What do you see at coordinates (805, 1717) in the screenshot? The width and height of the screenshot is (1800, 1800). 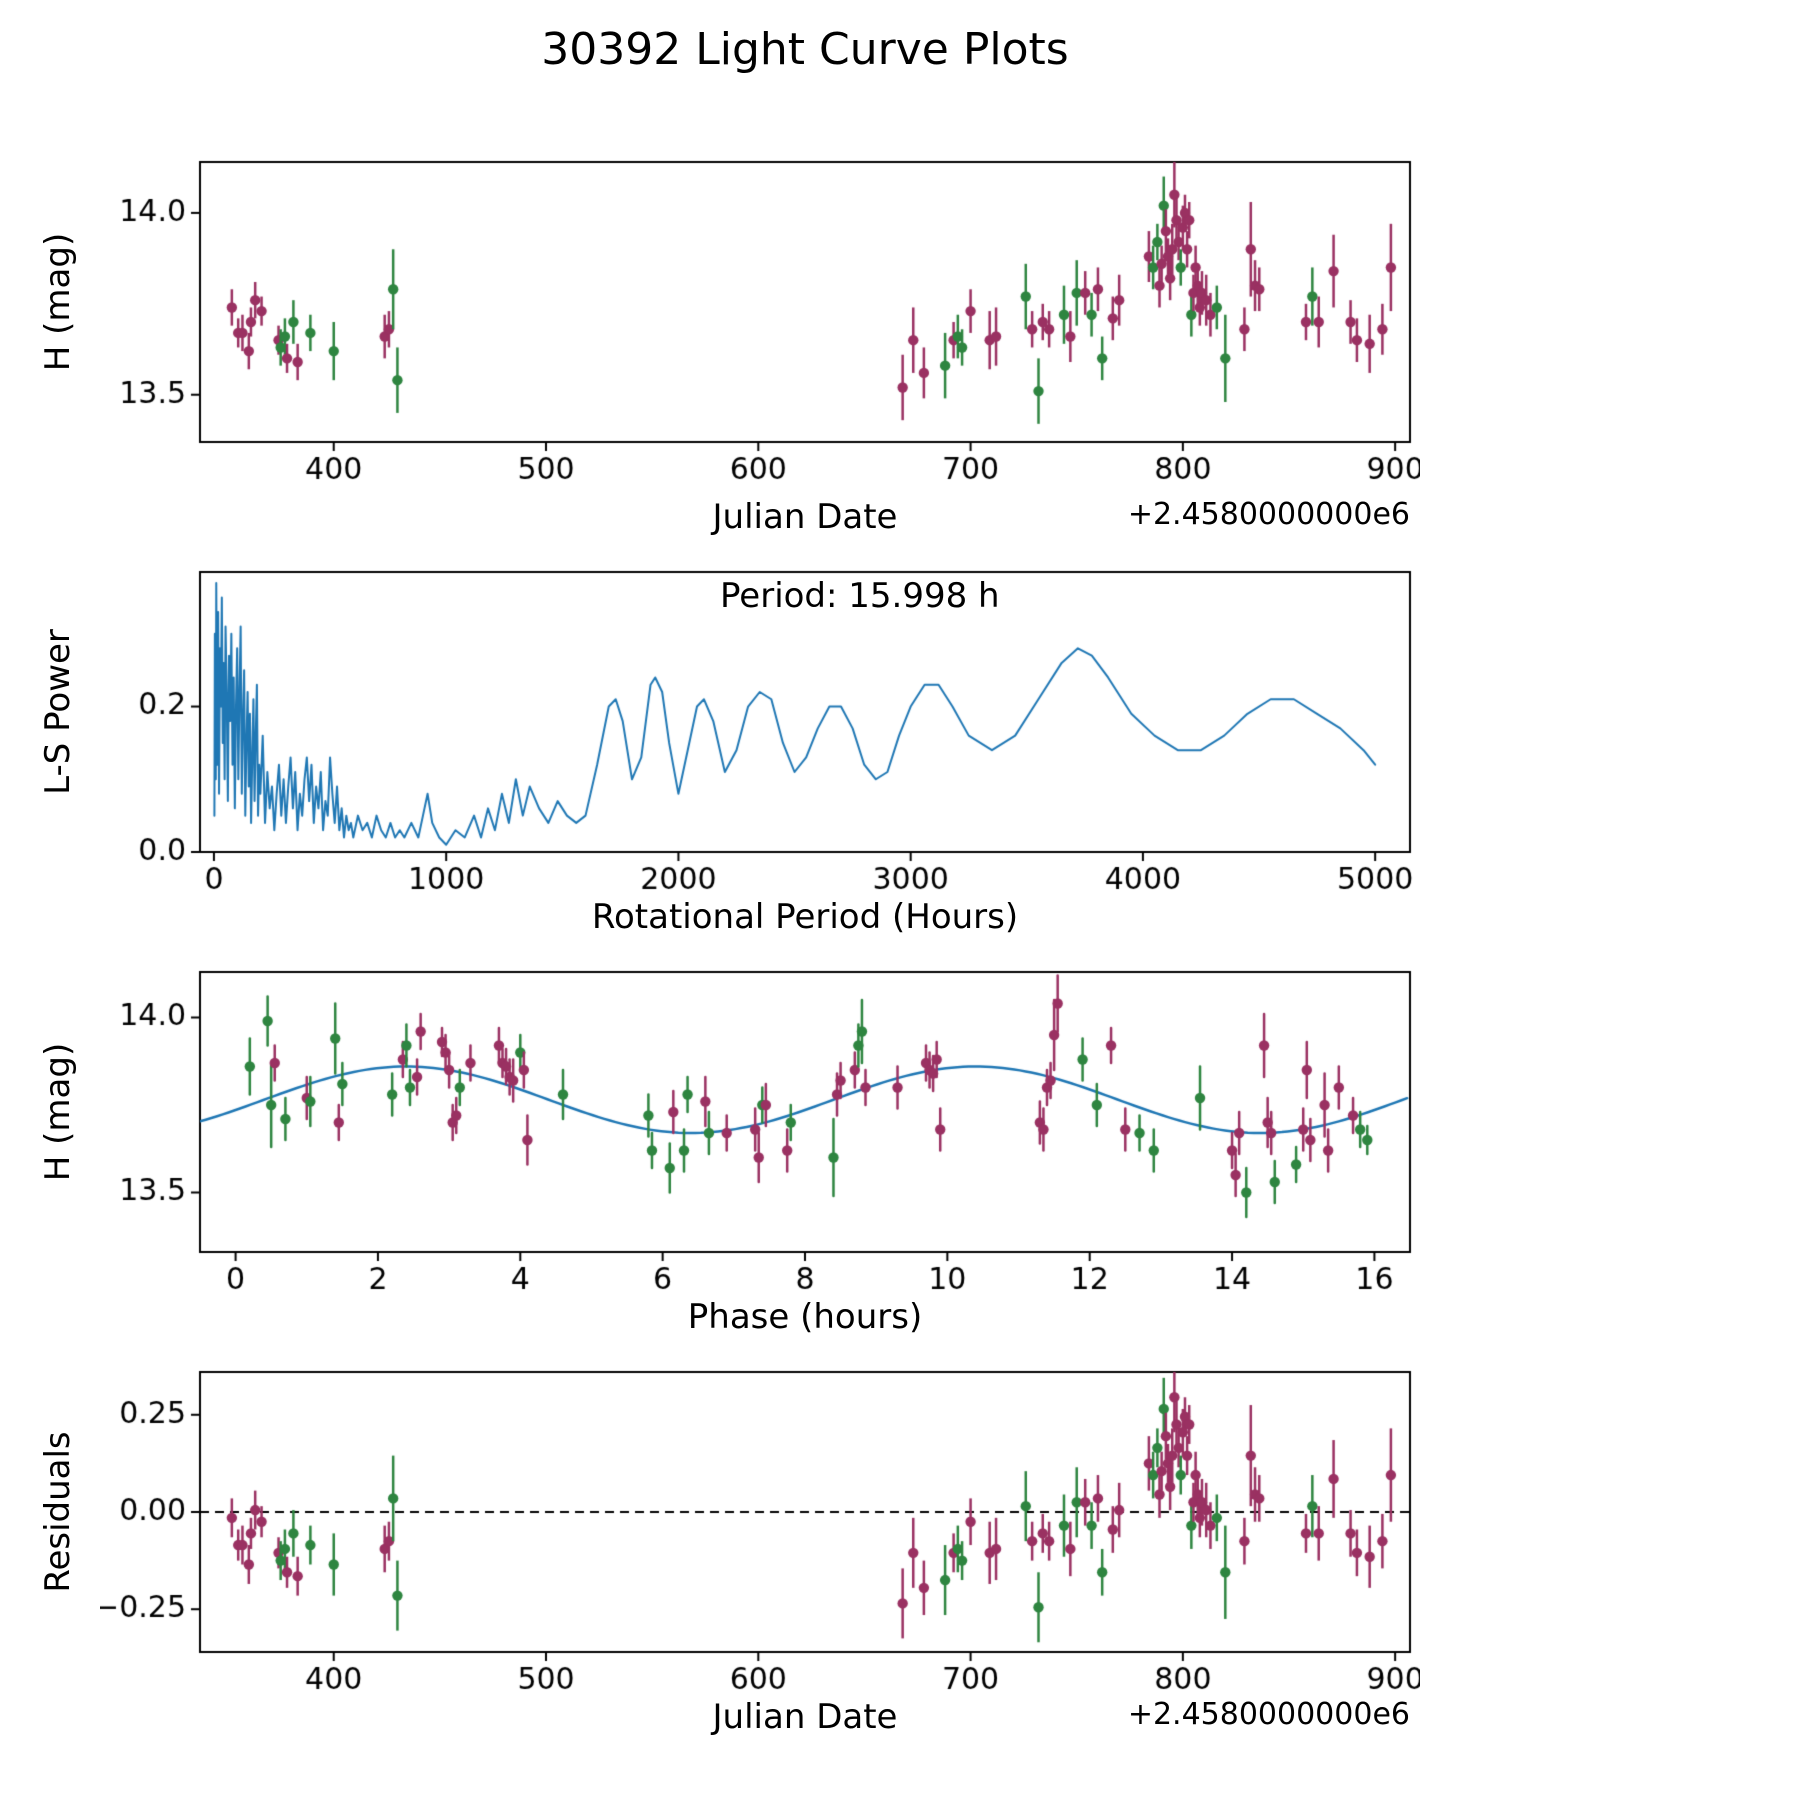 I see `residuals-xlabel: Julian Date` at bounding box center [805, 1717].